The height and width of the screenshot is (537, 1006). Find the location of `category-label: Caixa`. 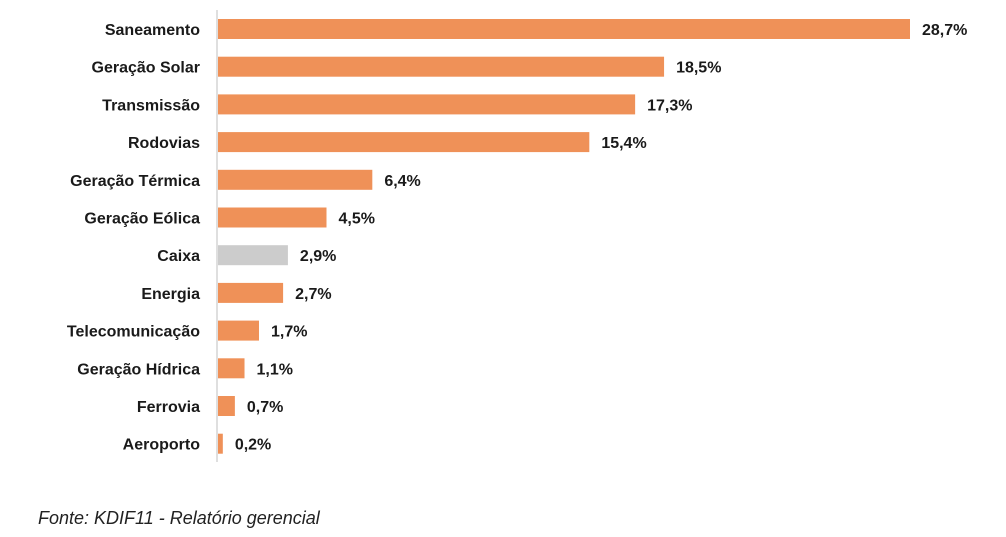

category-label: Caixa is located at coordinates (178, 256).